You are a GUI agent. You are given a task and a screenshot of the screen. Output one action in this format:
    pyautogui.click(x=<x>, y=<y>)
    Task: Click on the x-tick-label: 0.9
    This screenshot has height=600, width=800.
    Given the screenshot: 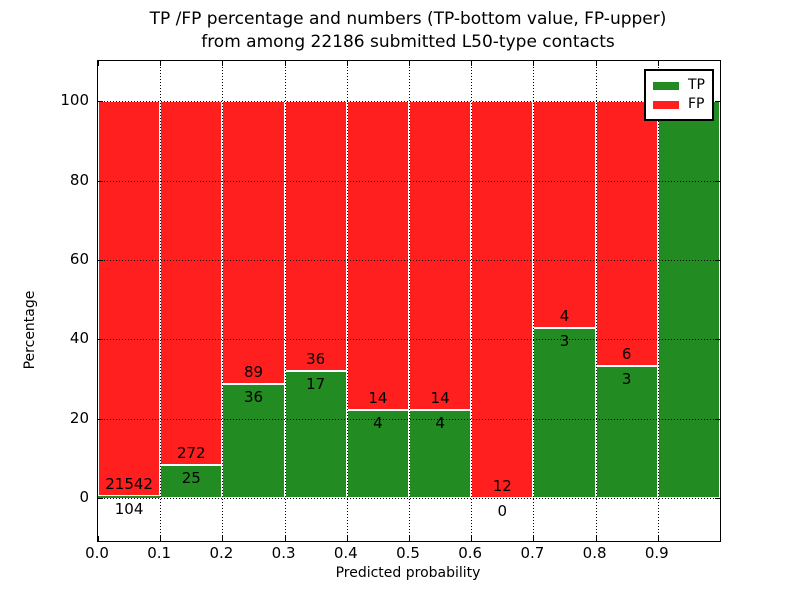 What is the action you would take?
    pyautogui.click(x=656, y=553)
    